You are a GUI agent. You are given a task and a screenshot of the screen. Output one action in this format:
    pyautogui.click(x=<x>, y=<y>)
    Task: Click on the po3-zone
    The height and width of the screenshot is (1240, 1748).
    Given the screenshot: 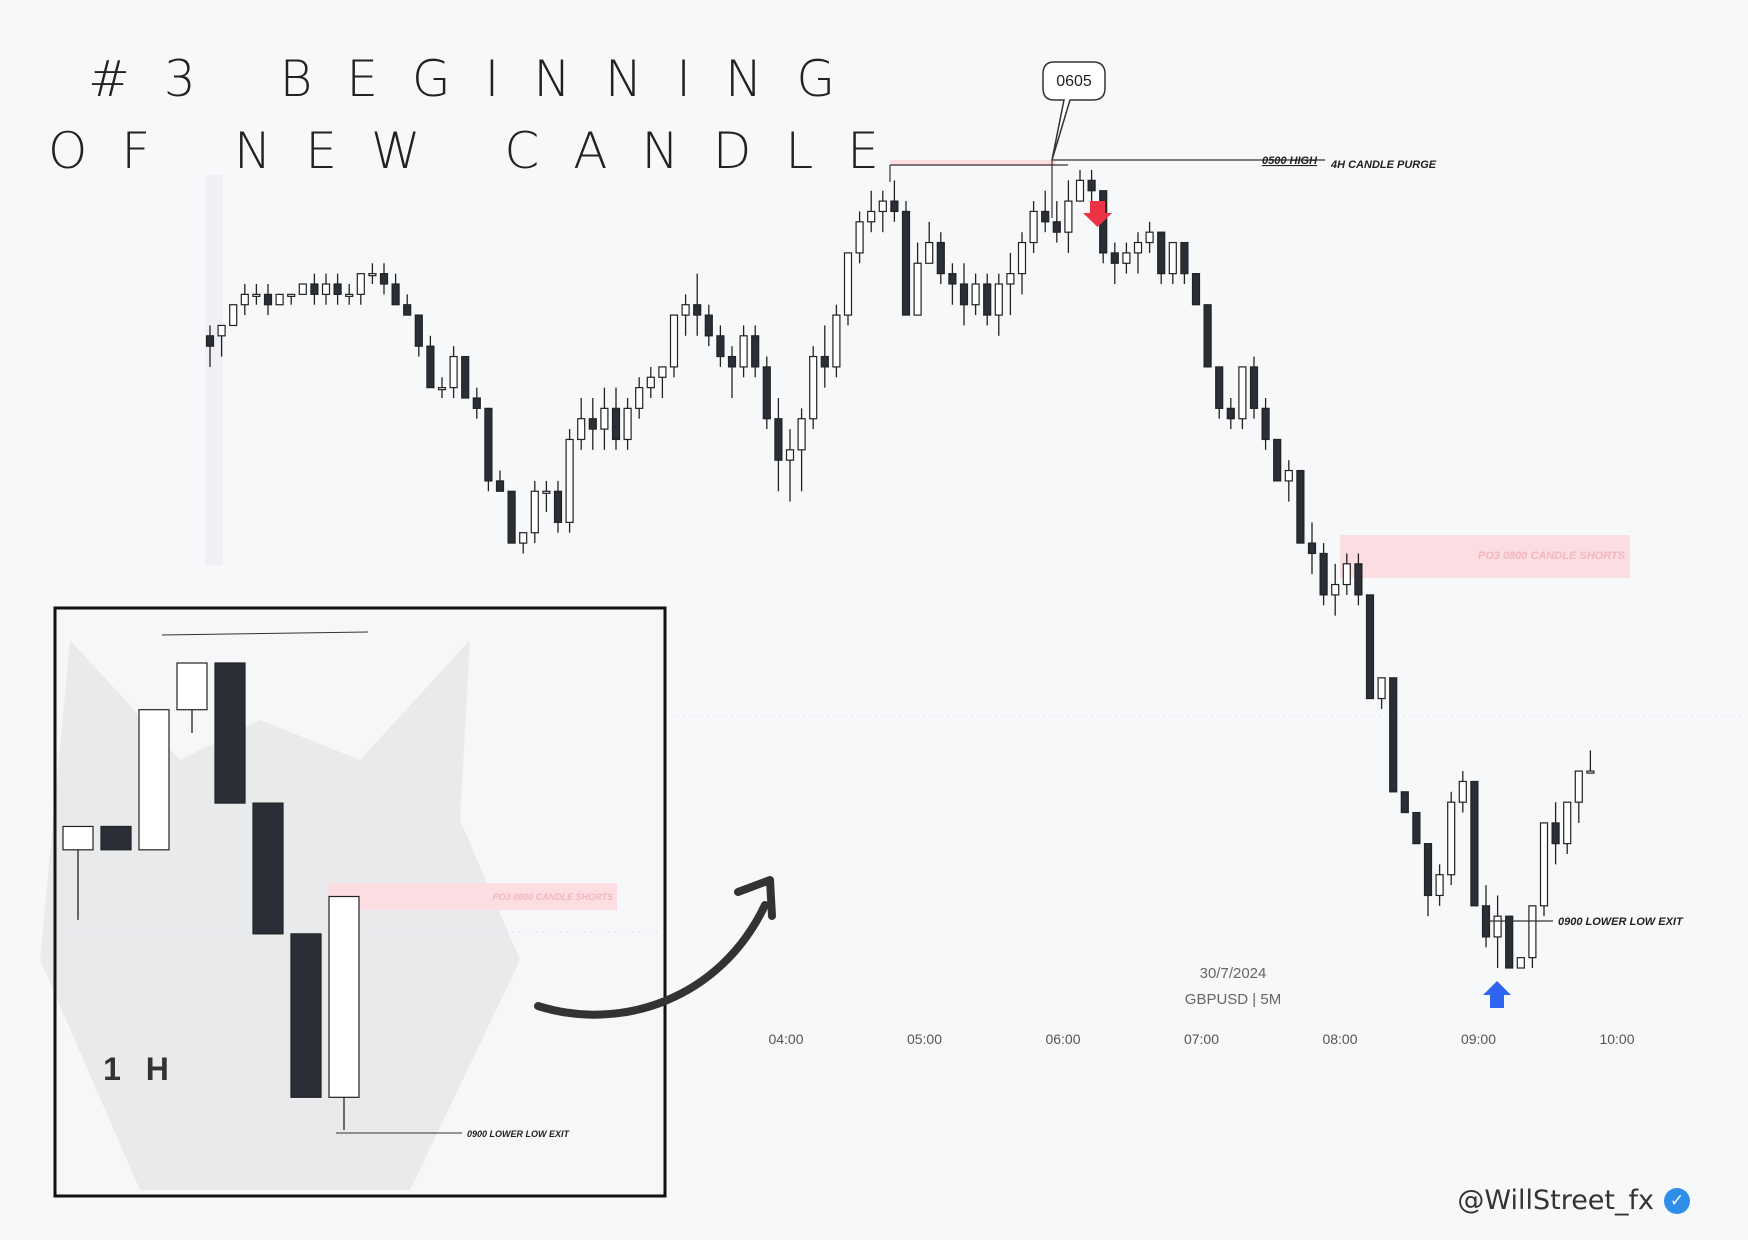 What is the action you would take?
    pyautogui.click(x=1485, y=556)
    